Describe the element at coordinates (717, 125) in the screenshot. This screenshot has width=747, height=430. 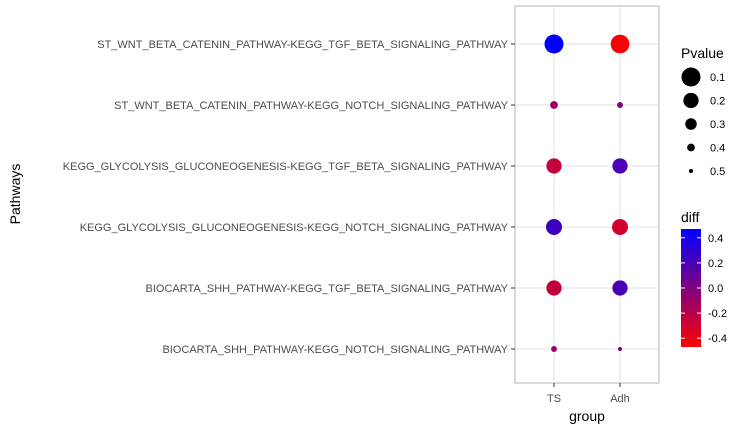
I see `size-legend-label: 0.3` at that location.